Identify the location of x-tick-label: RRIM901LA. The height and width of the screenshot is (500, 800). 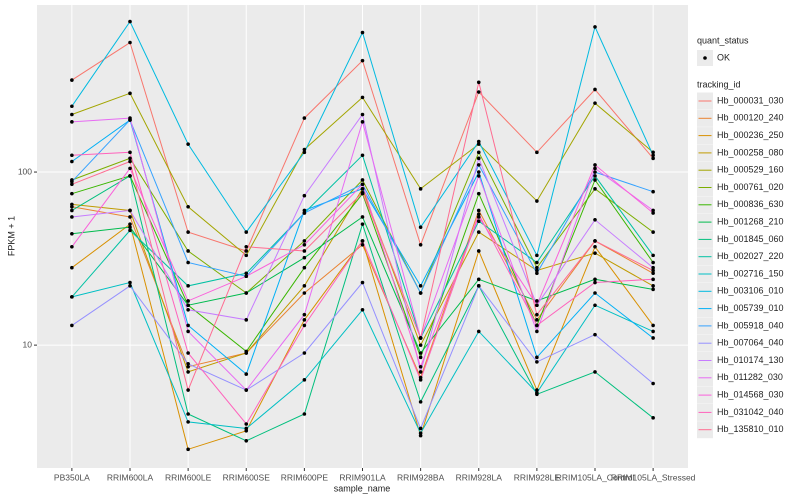
(362, 477).